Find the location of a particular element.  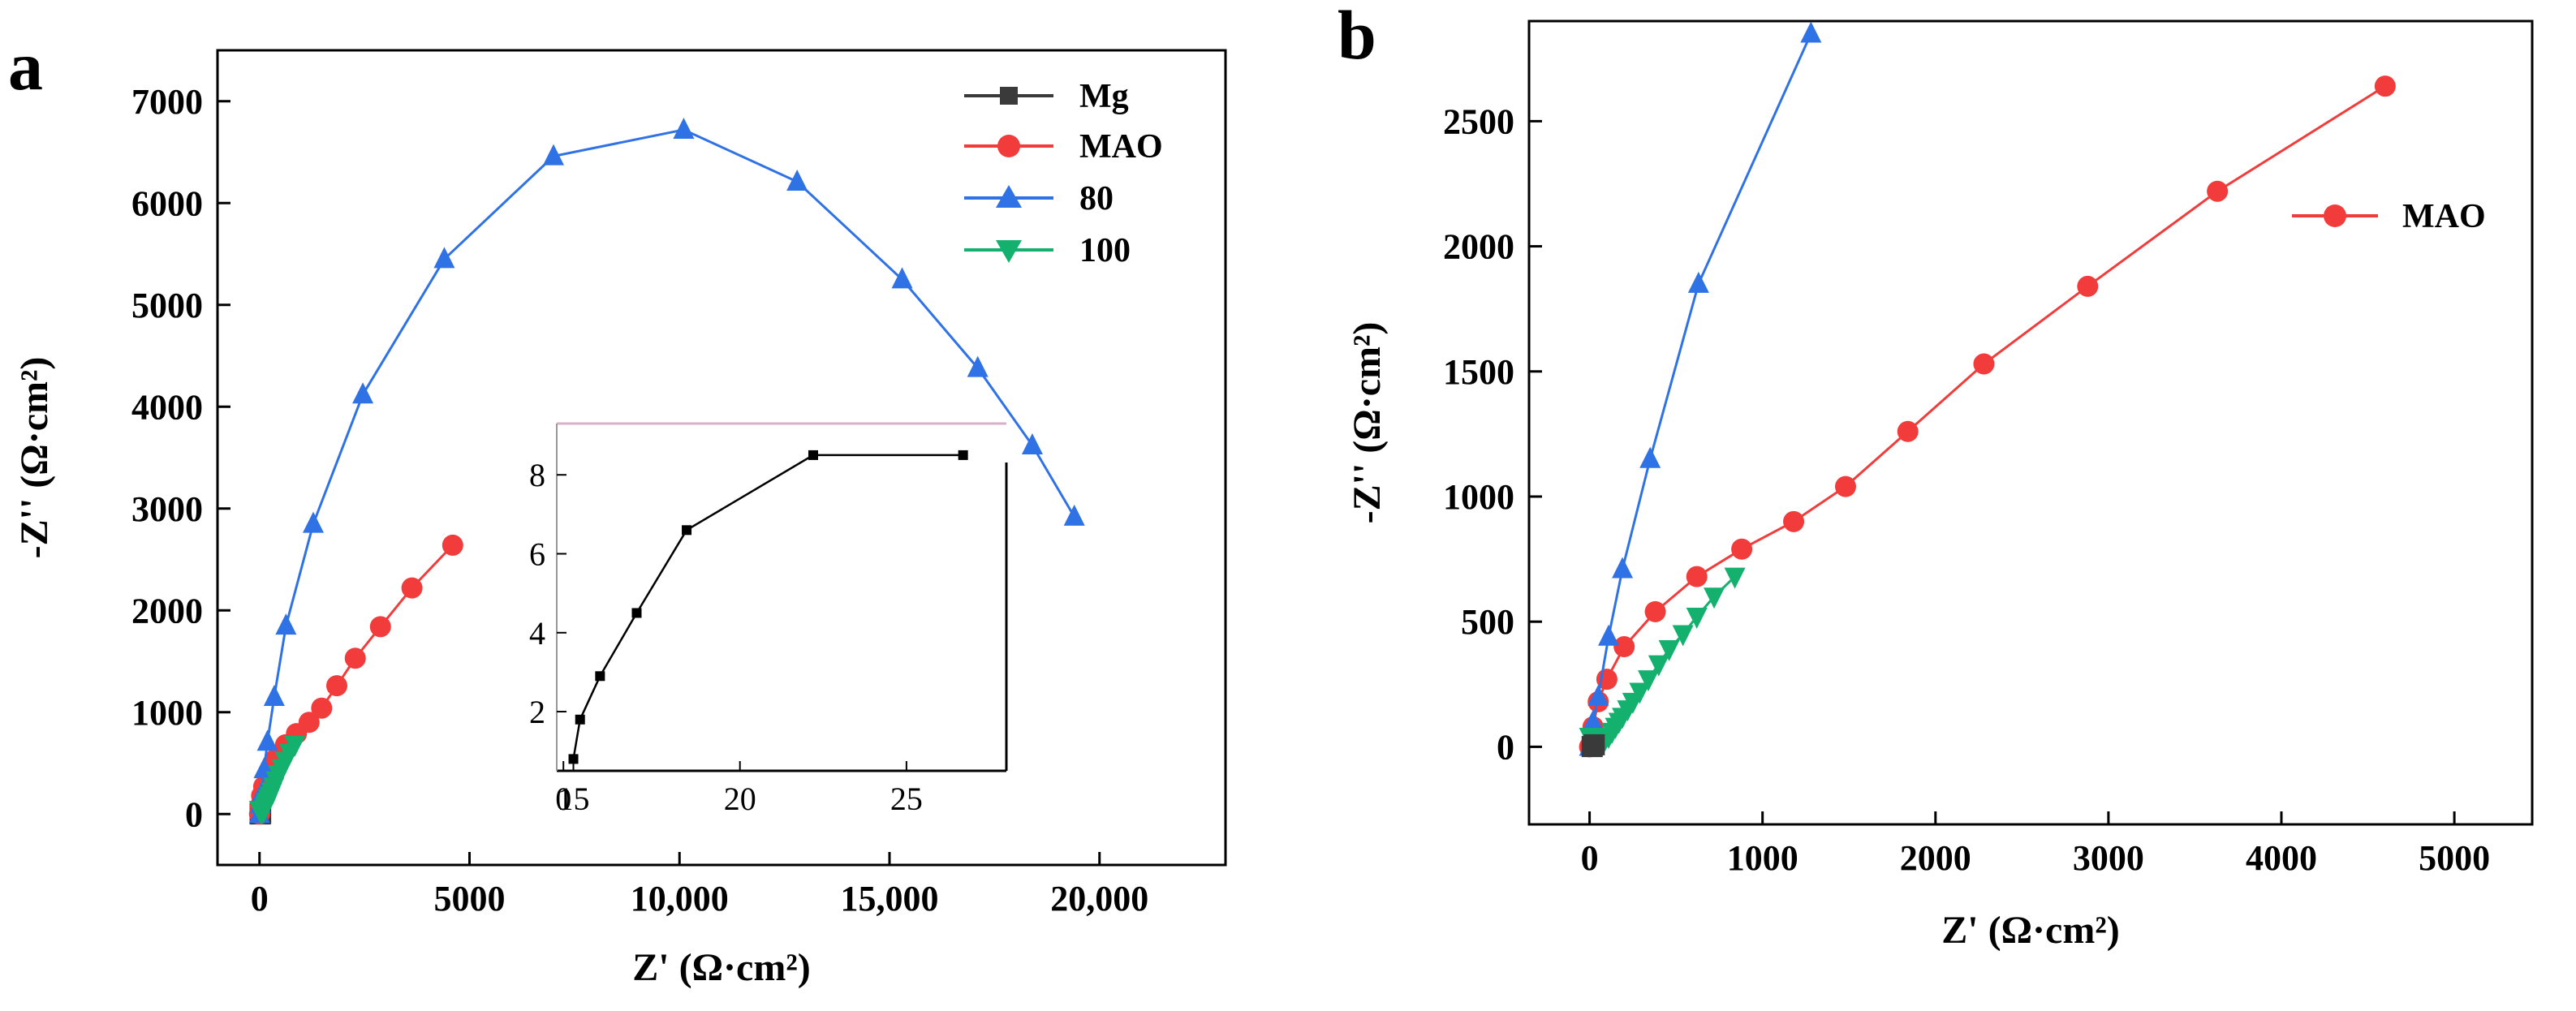

y-tick-label-a-3: 3000 is located at coordinates (167, 509).